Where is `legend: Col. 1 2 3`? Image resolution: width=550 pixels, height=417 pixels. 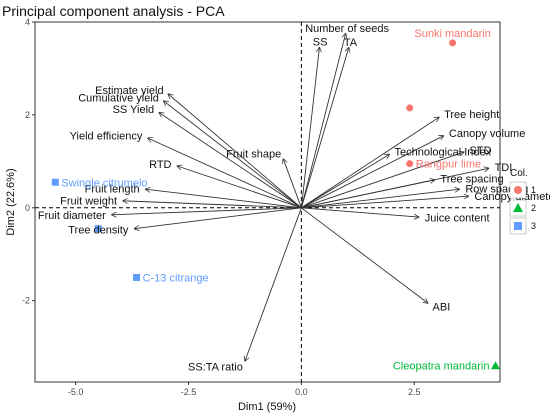 legend: Col. 1 2 3 is located at coordinates (522, 201).